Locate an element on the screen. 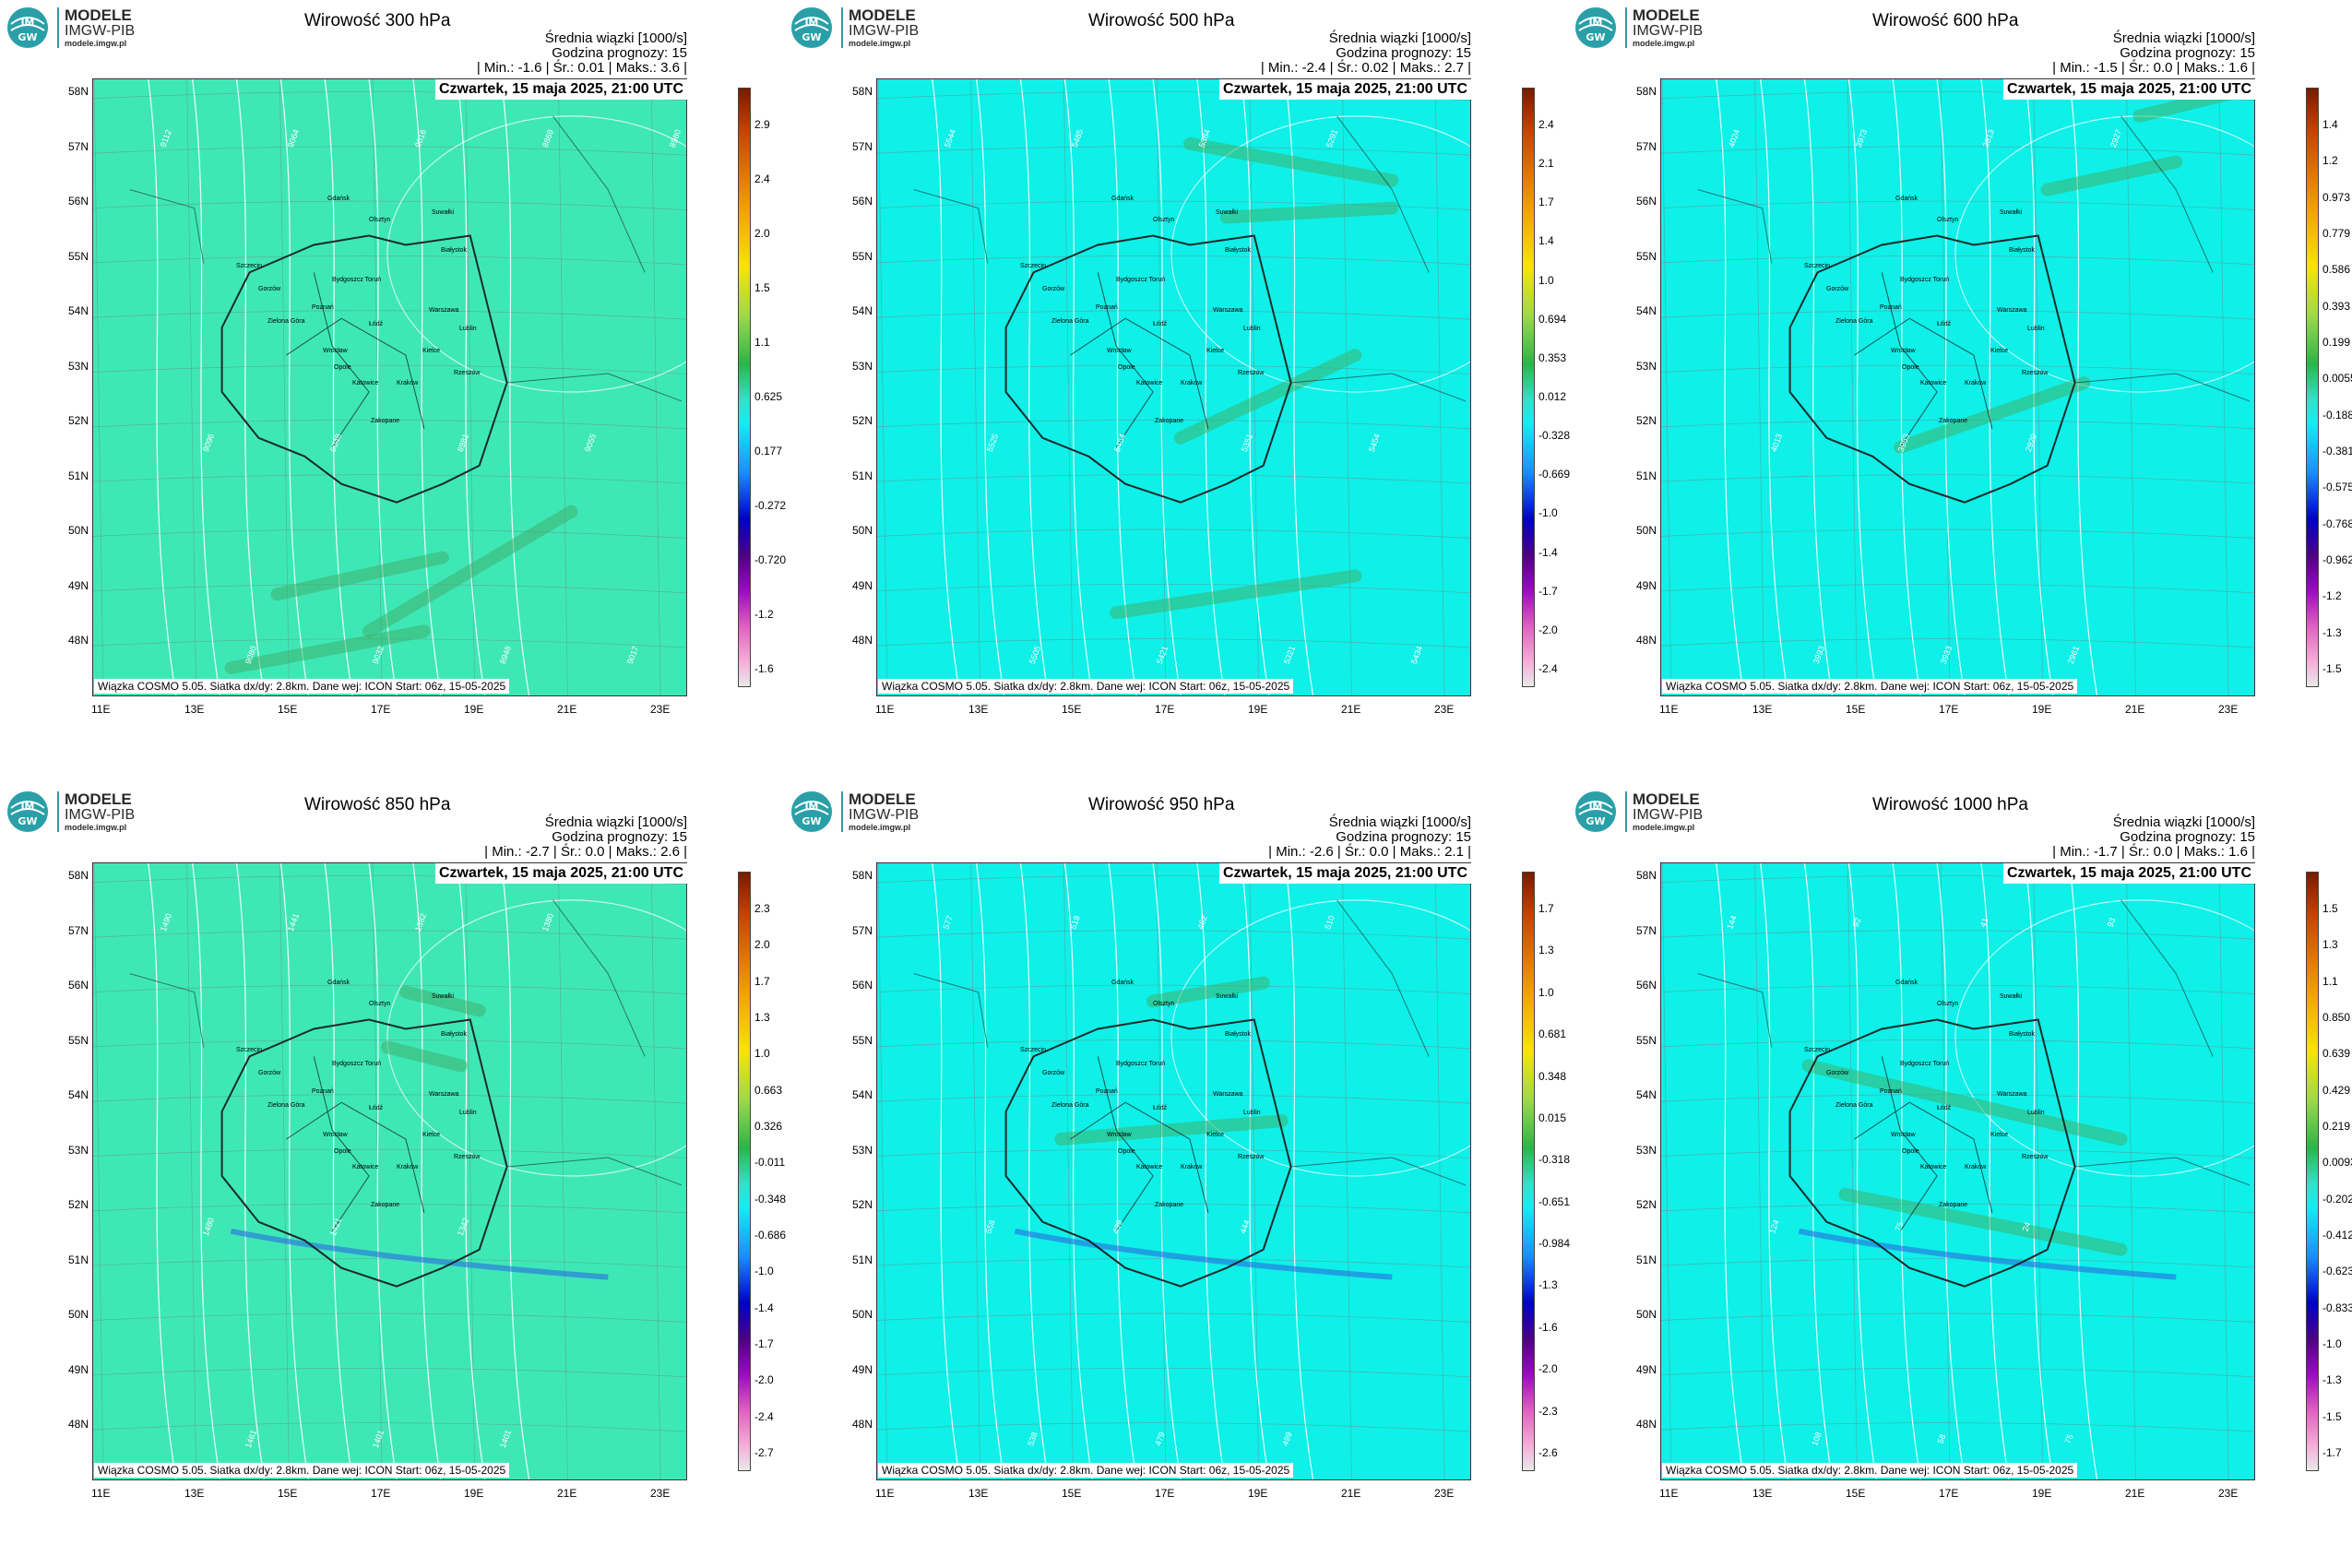 This screenshot has width=2352, height=1568. city-label: Zakopane is located at coordinates (1953, 421).